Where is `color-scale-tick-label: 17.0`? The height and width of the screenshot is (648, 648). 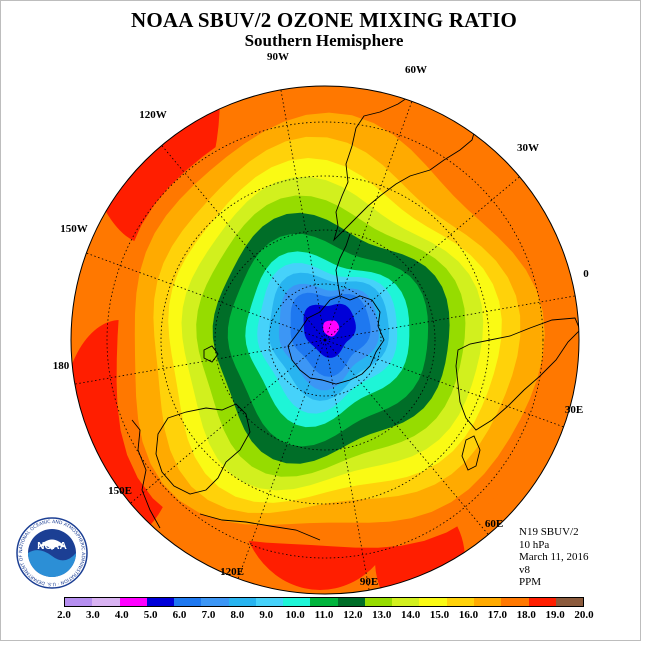 color-scale-tick-label: 17.0 is located at coordinates (497, 615).